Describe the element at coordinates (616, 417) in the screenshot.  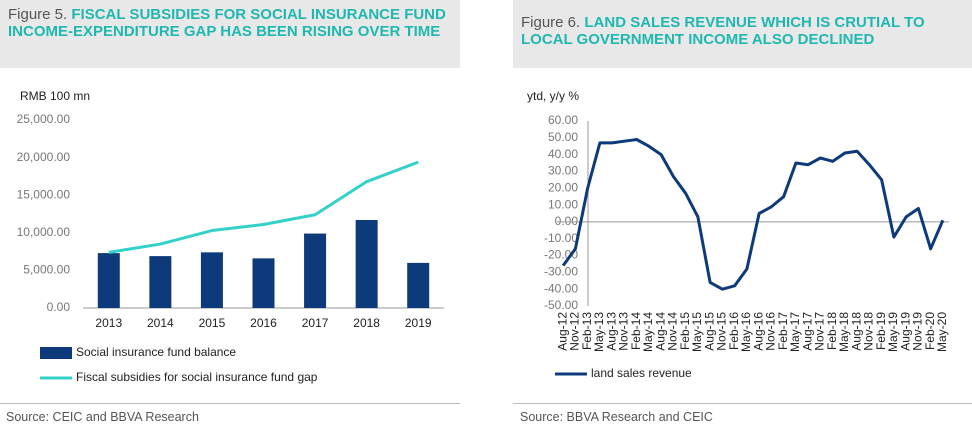
I see `source: Source: BBVA Research and CEIC` at that location.